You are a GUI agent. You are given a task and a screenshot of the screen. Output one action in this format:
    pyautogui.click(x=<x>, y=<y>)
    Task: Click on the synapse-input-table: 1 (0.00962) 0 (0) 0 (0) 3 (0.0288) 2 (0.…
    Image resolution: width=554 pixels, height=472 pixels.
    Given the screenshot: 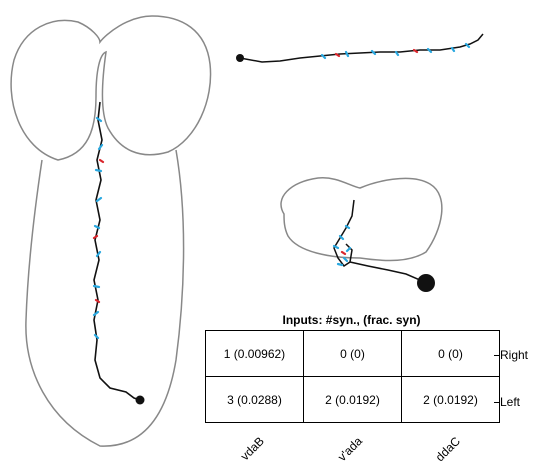 What is the action you would take?
    pyautogui.click(x=352, y=376)
    